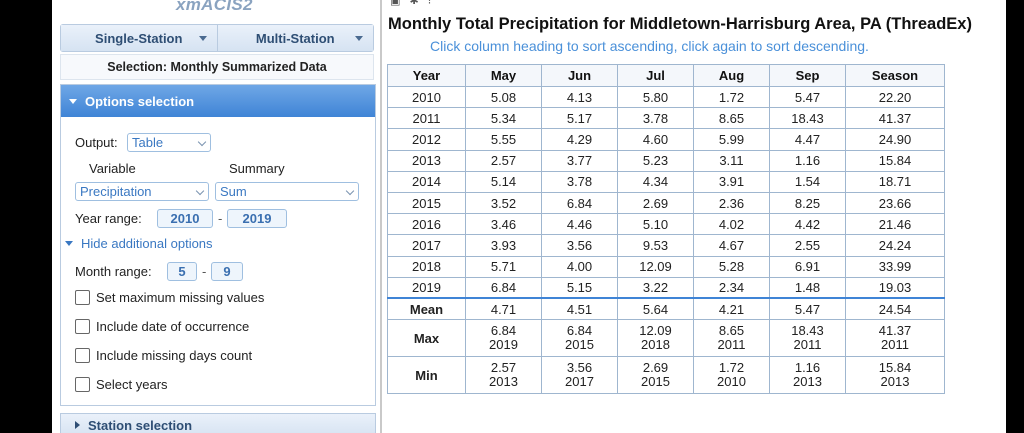 The image size is (1024, 433). I want to click on stat-value: 3.56, so click(579, 368).